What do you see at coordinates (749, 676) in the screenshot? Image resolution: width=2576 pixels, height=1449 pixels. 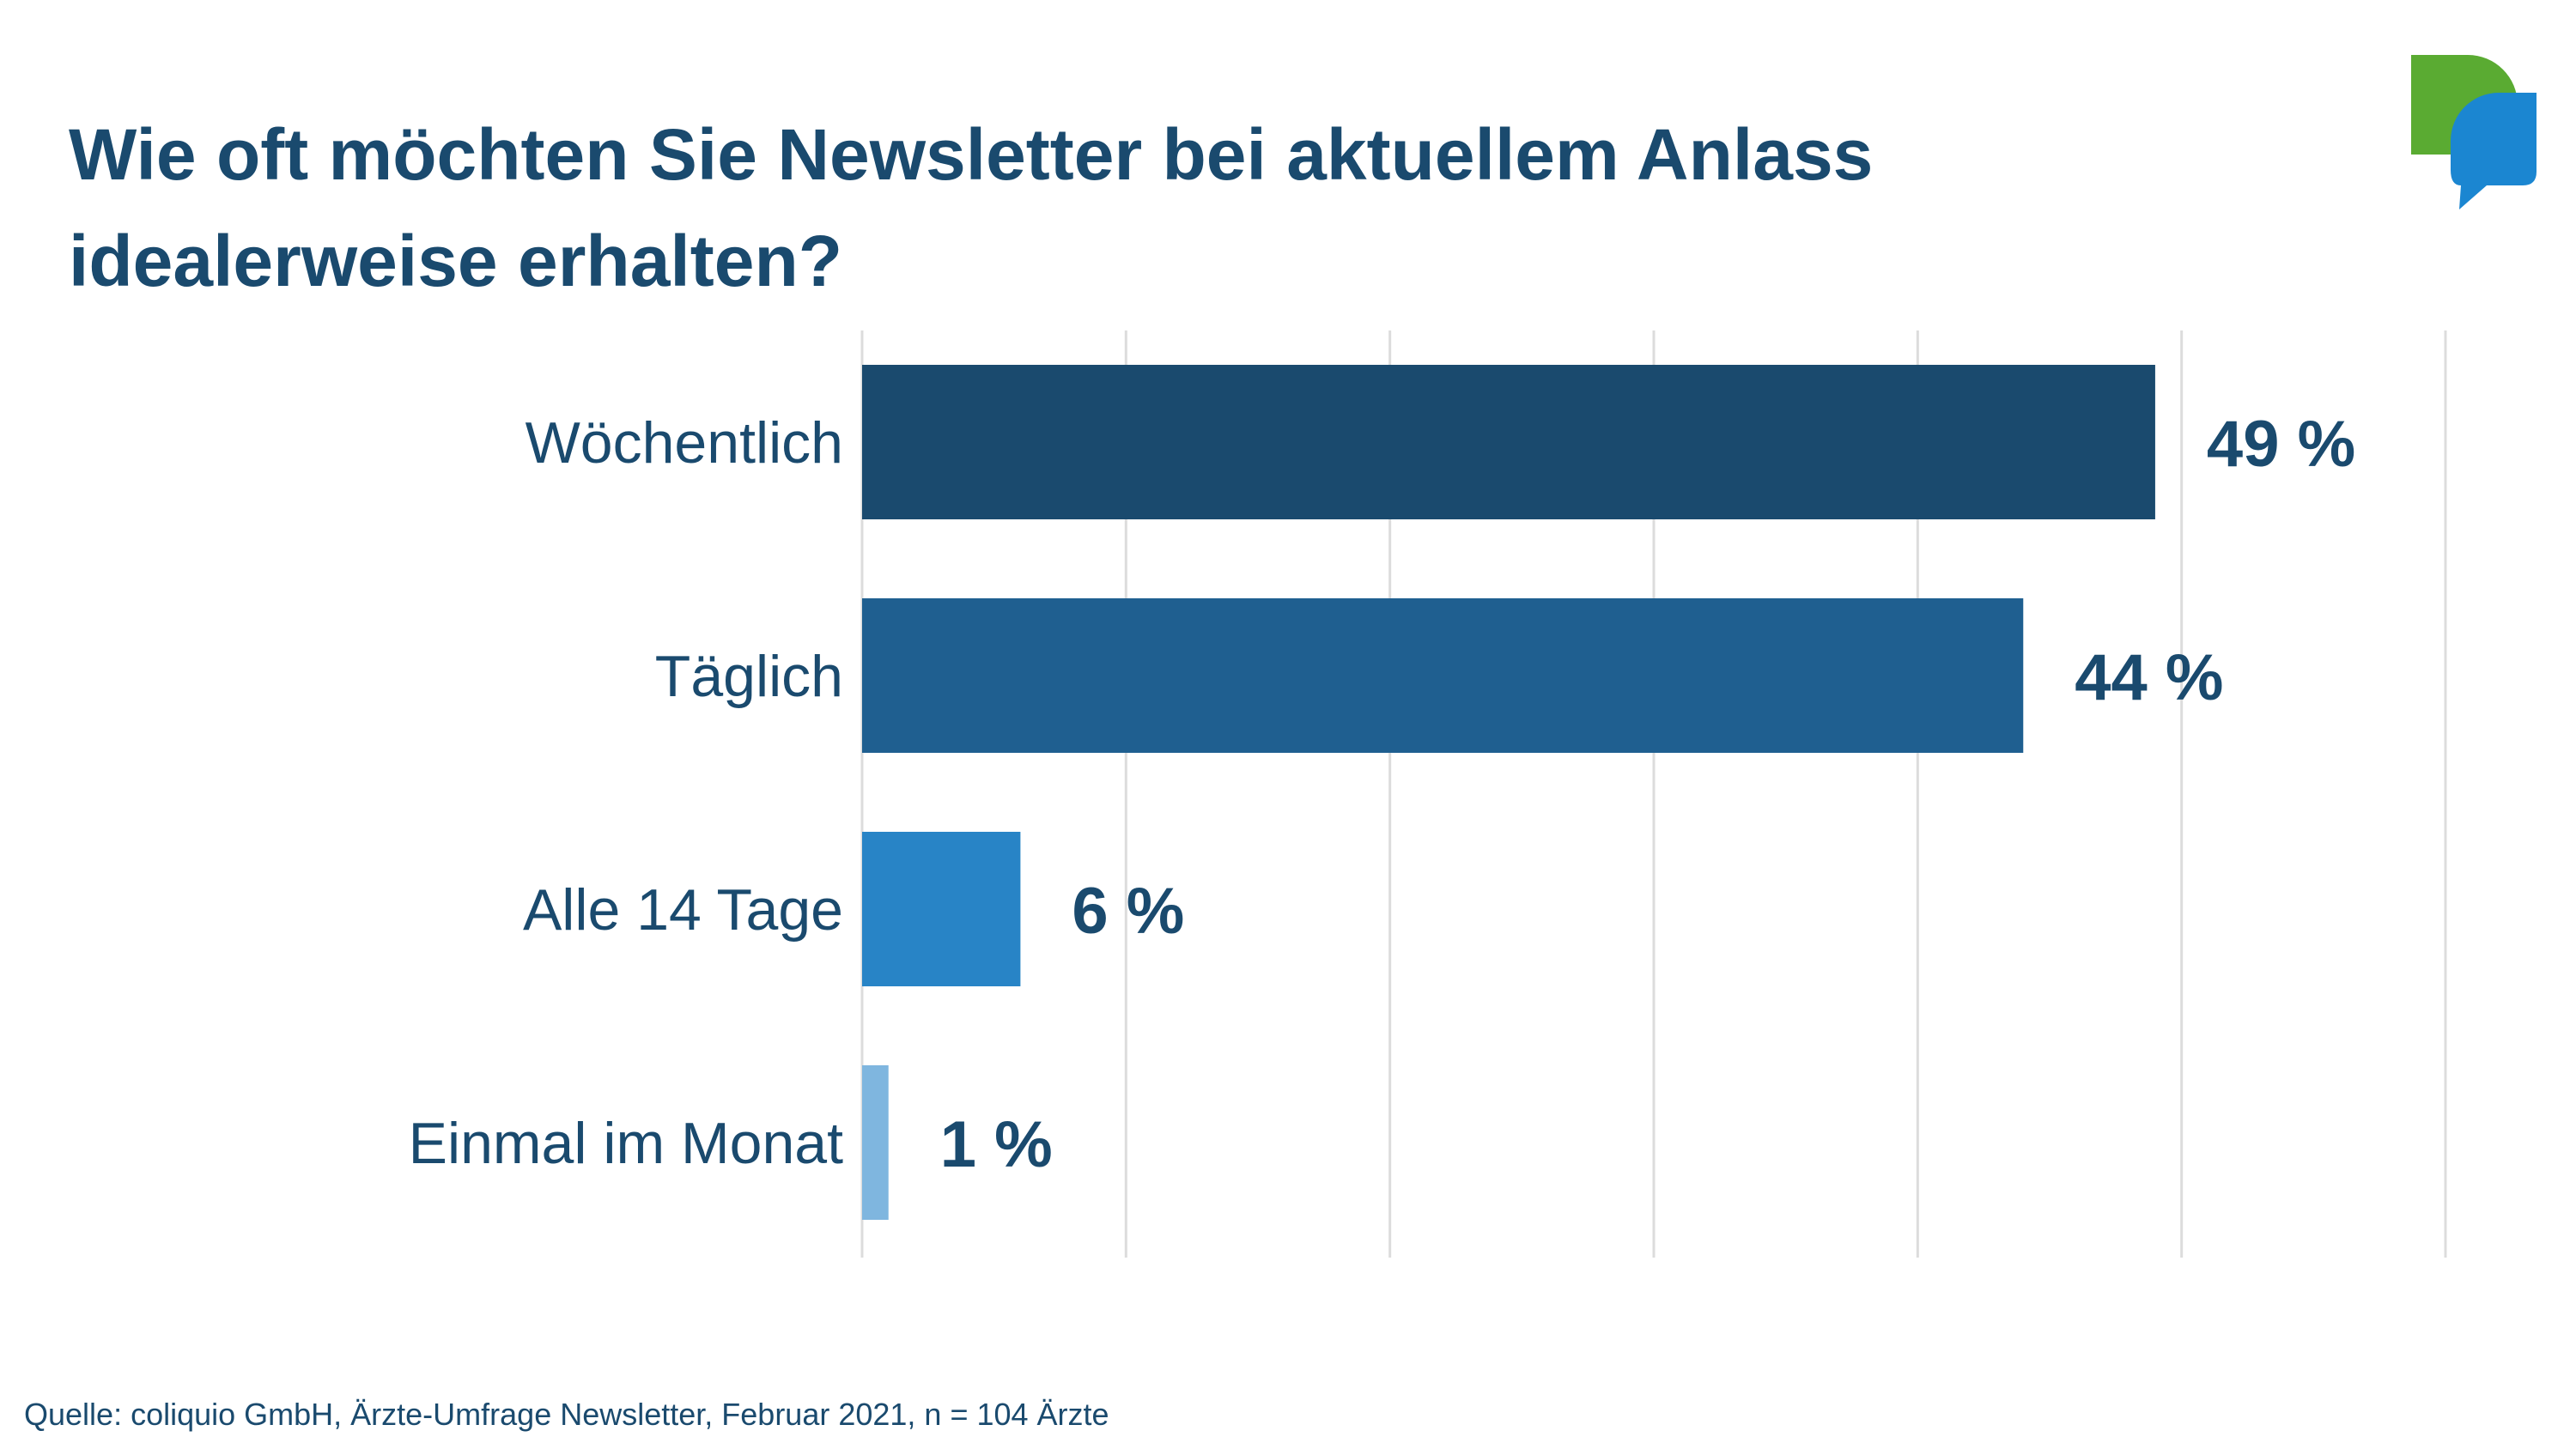 I see `category-label: Täglich` at bounding box center [749, 676].